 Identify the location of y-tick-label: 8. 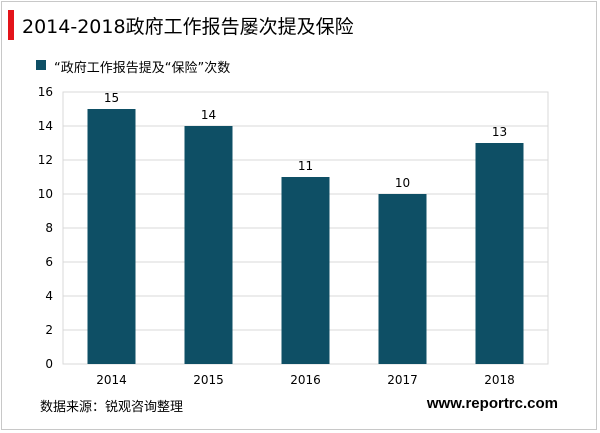
(49, 228).